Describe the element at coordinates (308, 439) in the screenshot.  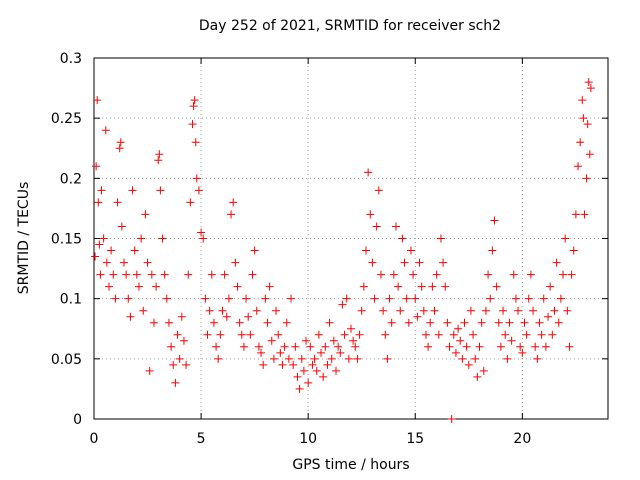
I see `x-tick-label: 10` at that location.